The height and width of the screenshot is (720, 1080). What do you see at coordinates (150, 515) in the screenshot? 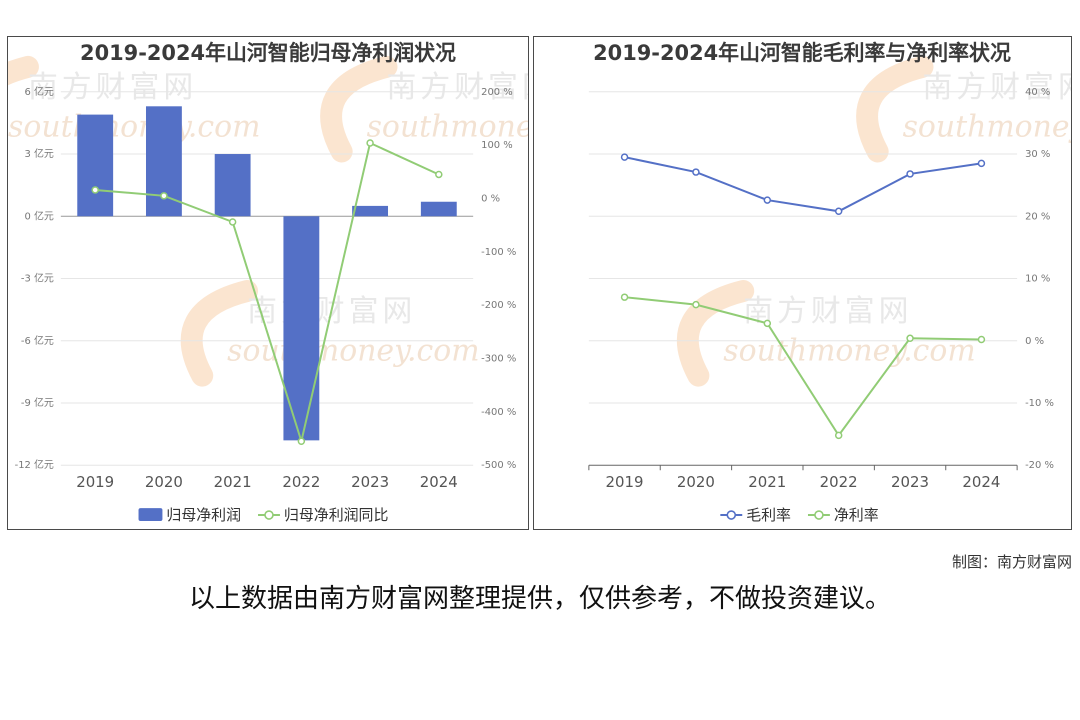
I see `legend-swatch-bar` at bounding box center [150, 515].